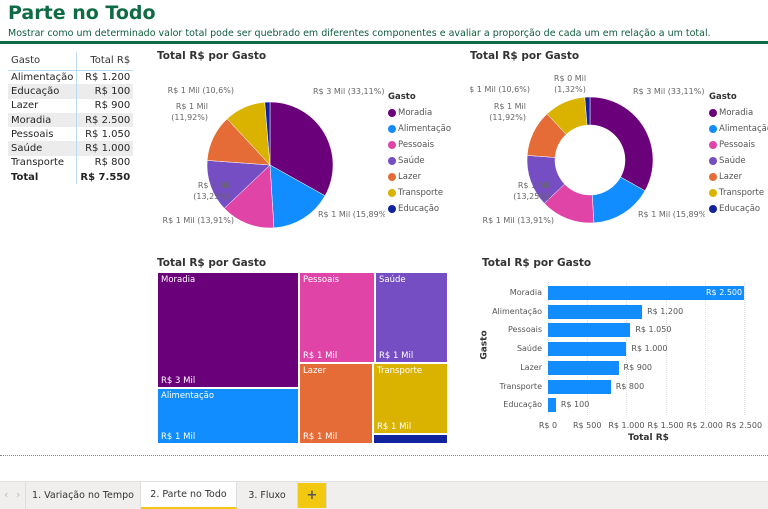 Image resolution: width=768 pixels, height=509 pixels. Describe the element at coordinates (38, 163) in the screenshot. I see `cell-gasto: Transporte` at that location.